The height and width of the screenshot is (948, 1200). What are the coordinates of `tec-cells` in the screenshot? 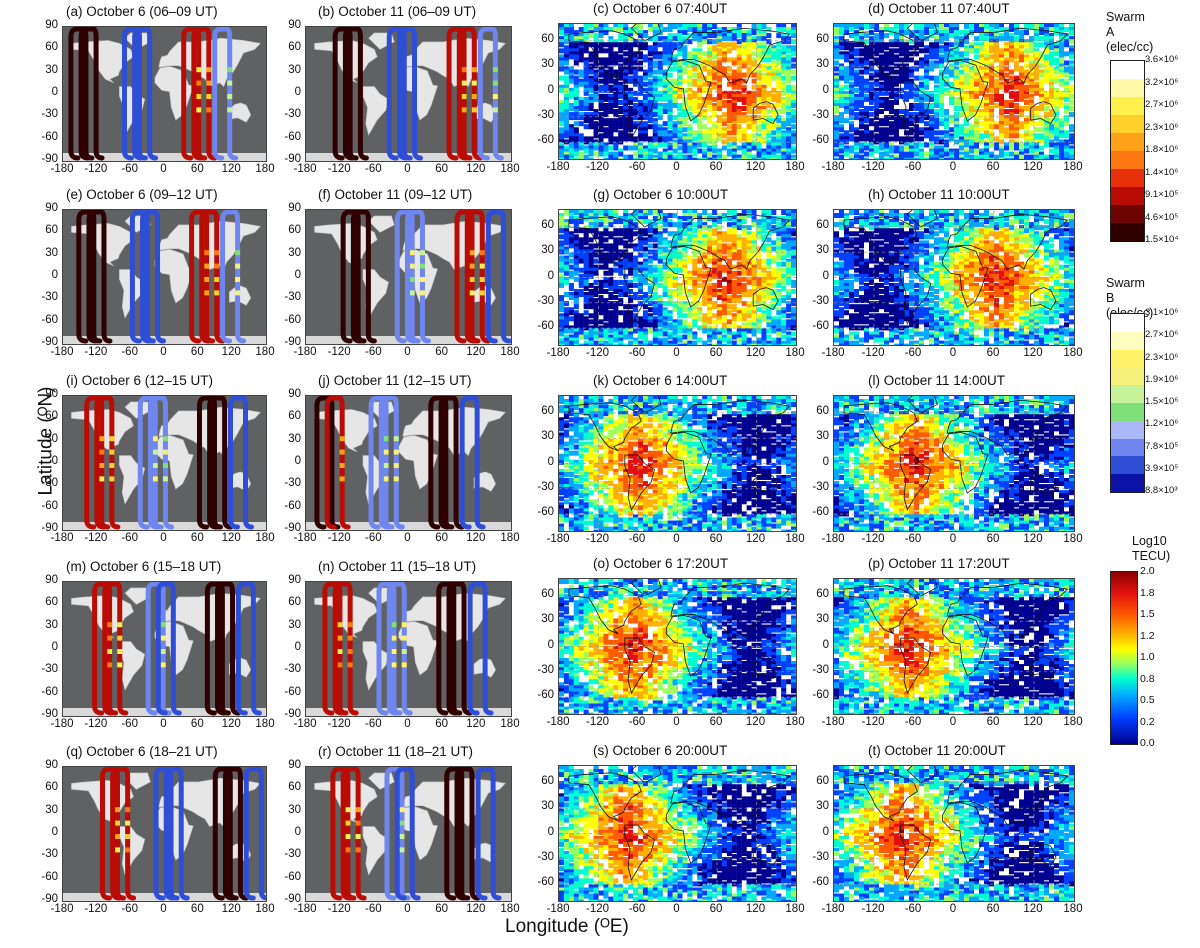 It's located at (677, 91).